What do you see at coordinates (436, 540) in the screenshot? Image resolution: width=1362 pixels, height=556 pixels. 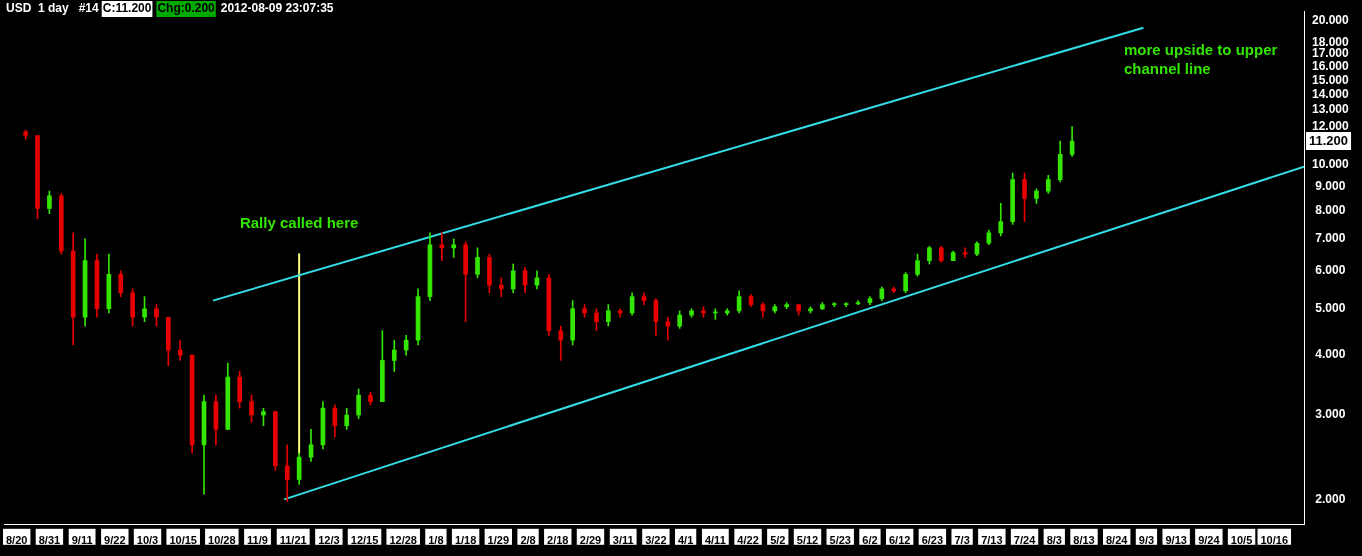 I see `x-tick-label: 1/8` at bounding box center [436, 540].